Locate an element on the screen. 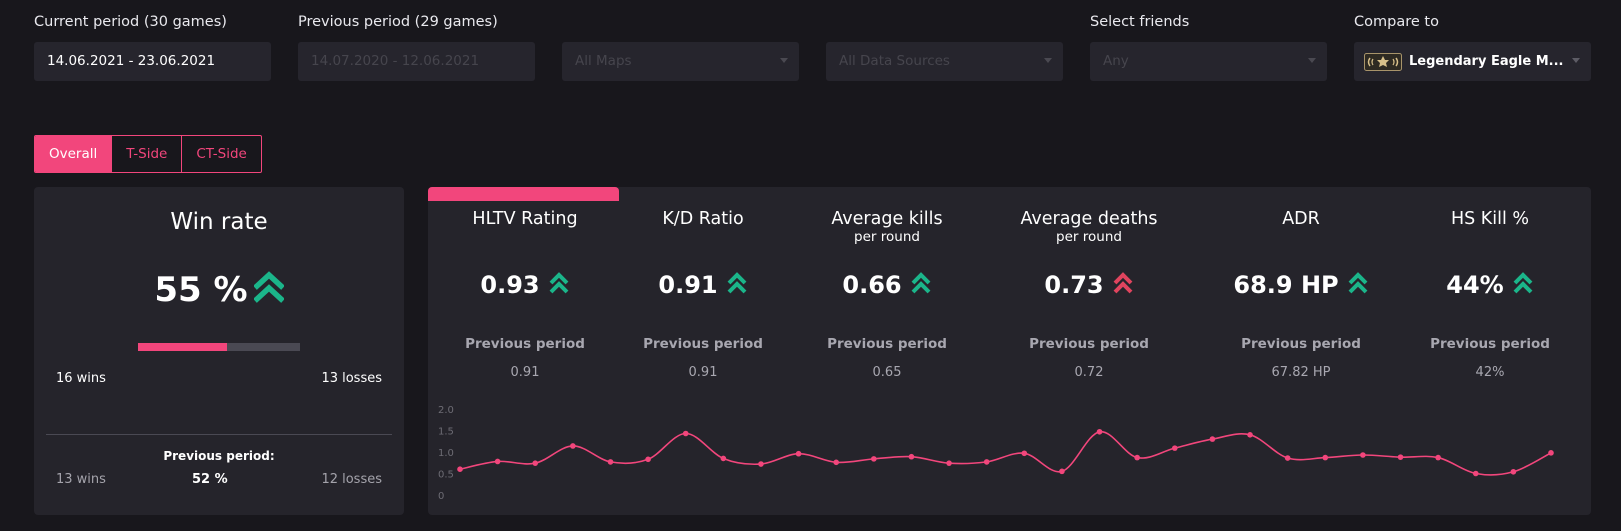 This screenshot has height=531, width=1621. stat-previous-value: 67.82 HP is located at coordinates (1301, 372).